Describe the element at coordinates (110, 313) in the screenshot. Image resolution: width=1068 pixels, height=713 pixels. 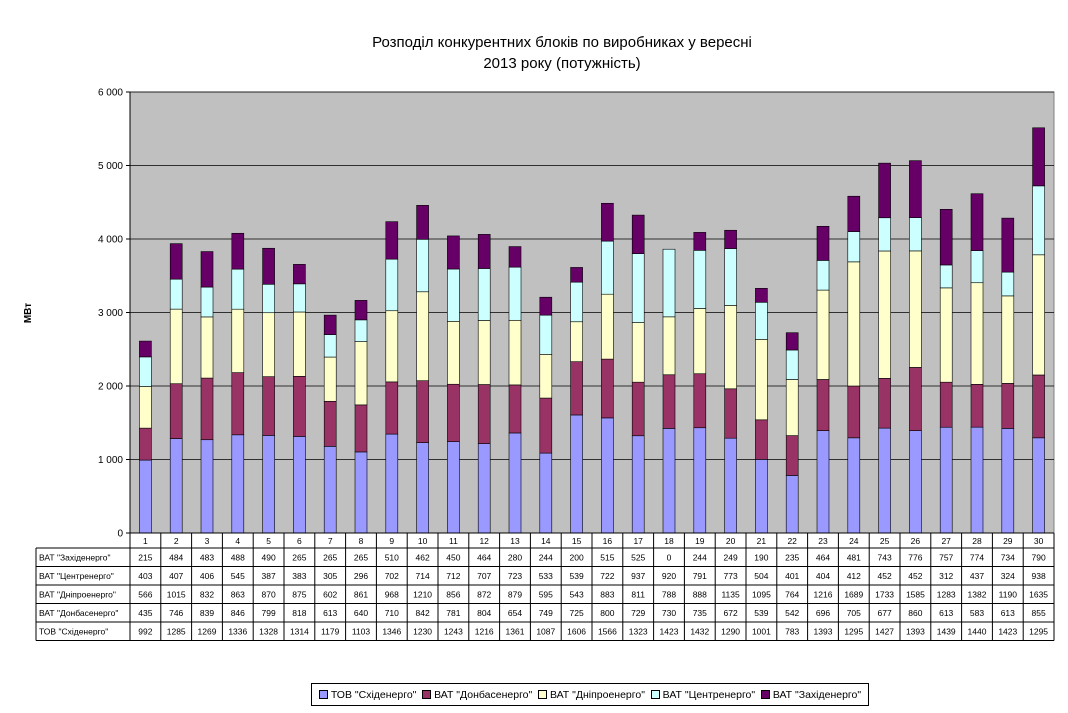
I see `y-tick-label: 3 000` at that location.